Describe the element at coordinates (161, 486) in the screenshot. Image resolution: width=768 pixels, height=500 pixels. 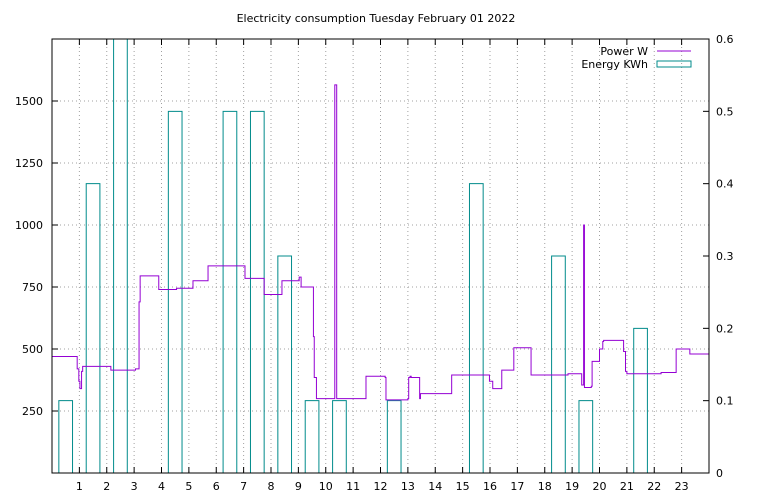
I see `x-tick-label: 4` at that location.